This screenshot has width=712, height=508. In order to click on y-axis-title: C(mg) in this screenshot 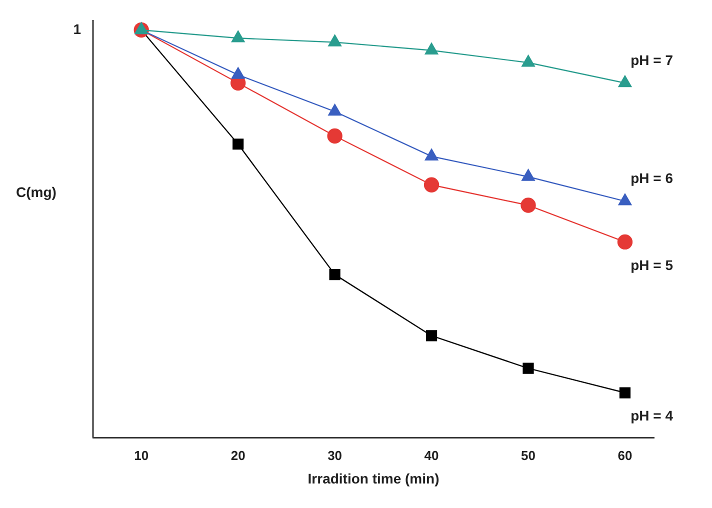, I will do `click(36, 192)`.